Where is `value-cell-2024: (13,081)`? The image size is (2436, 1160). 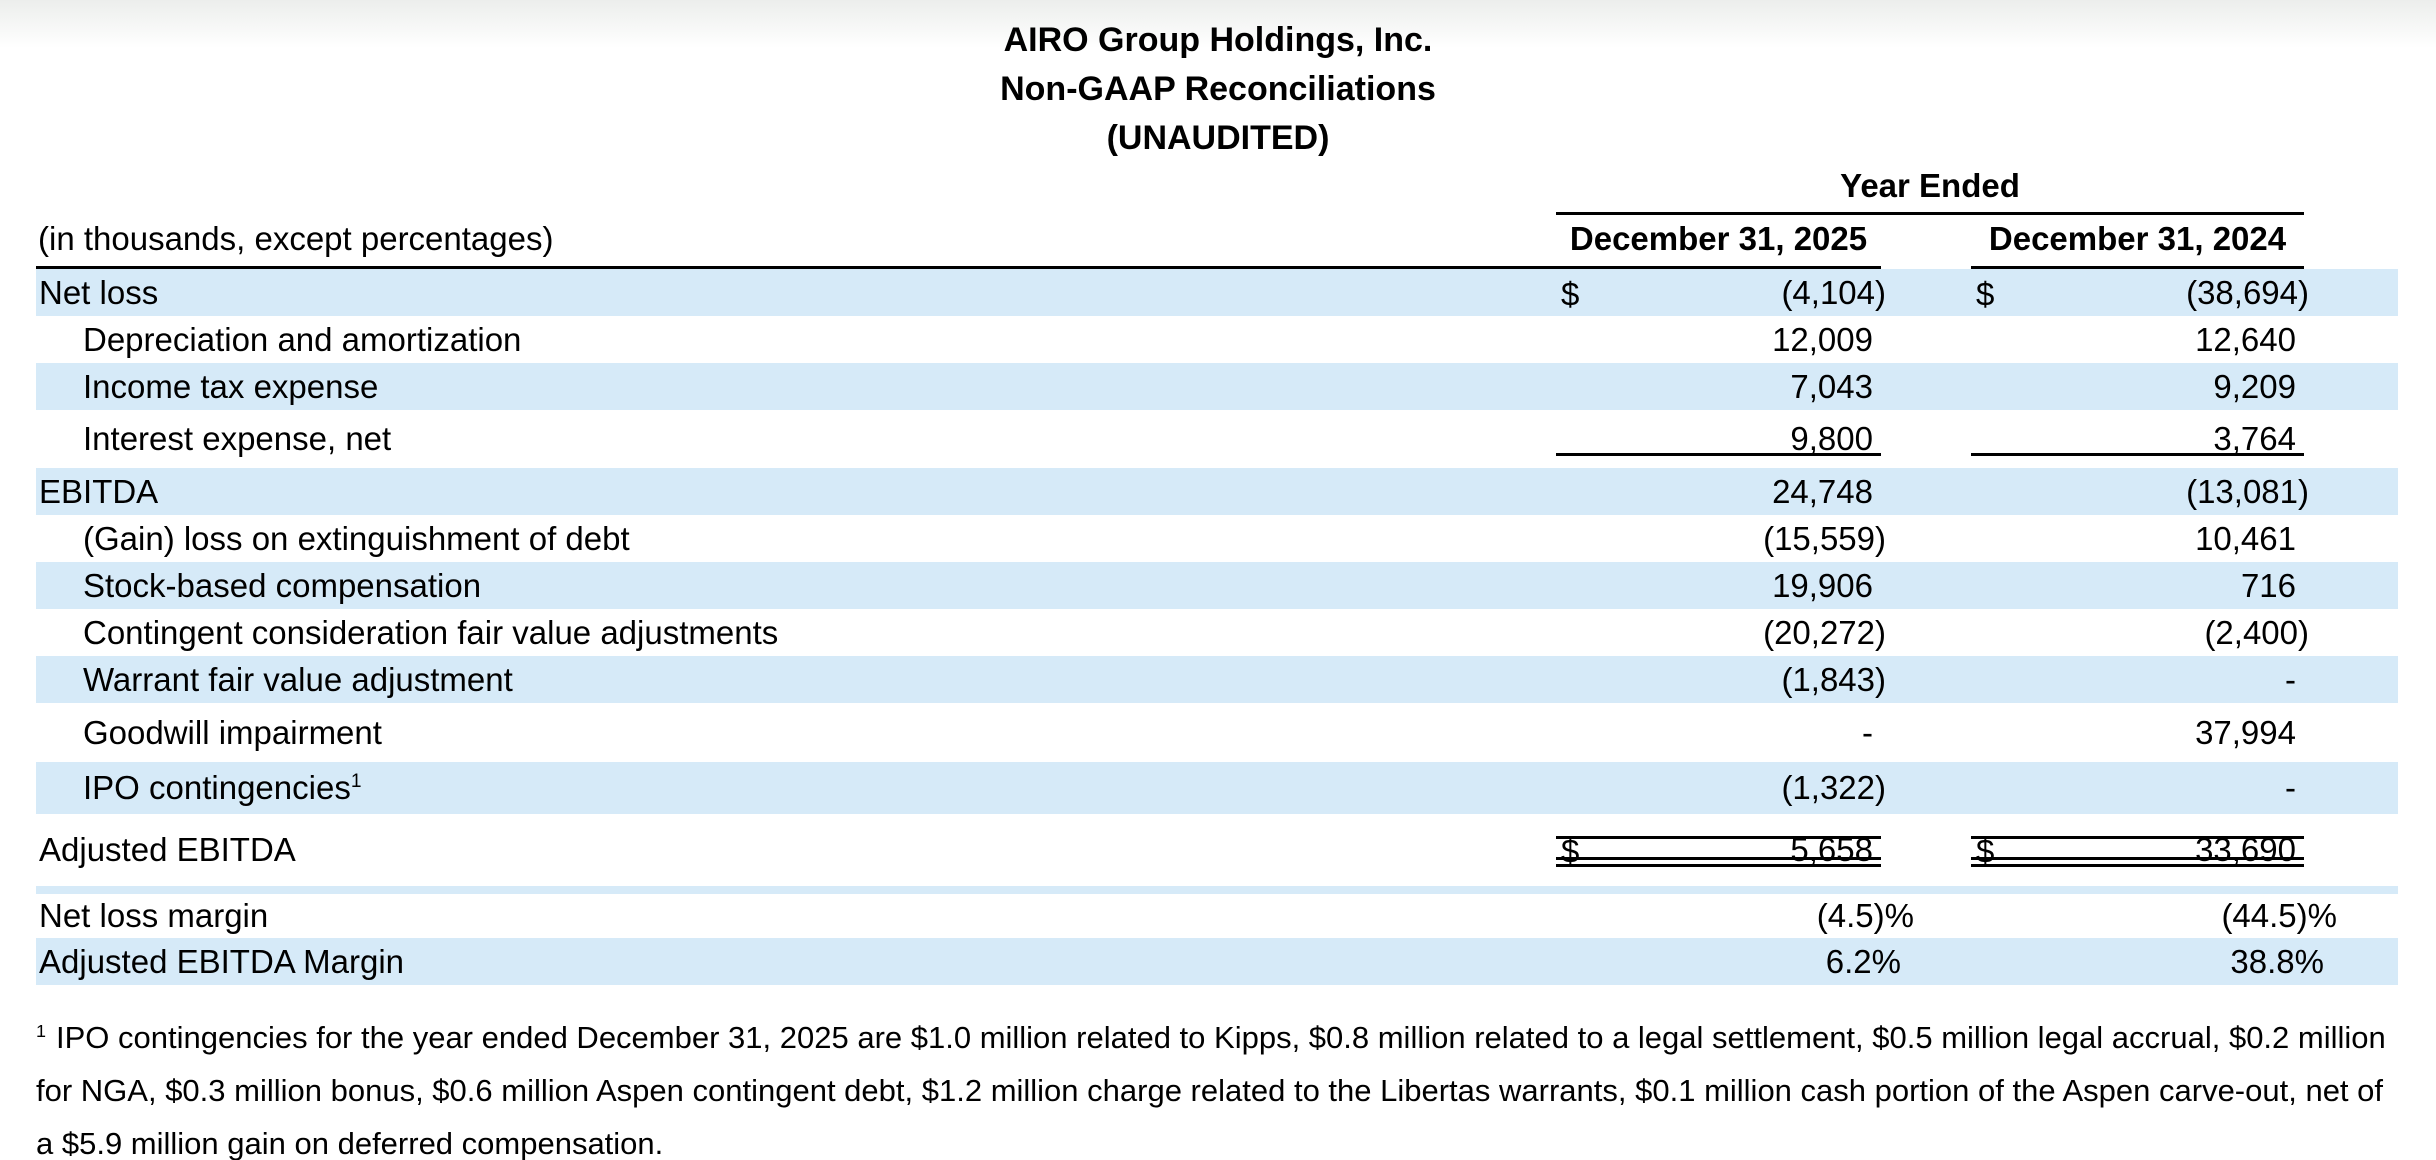 value-cell-2024: (13,081) is located at coordinates (2140, 492).